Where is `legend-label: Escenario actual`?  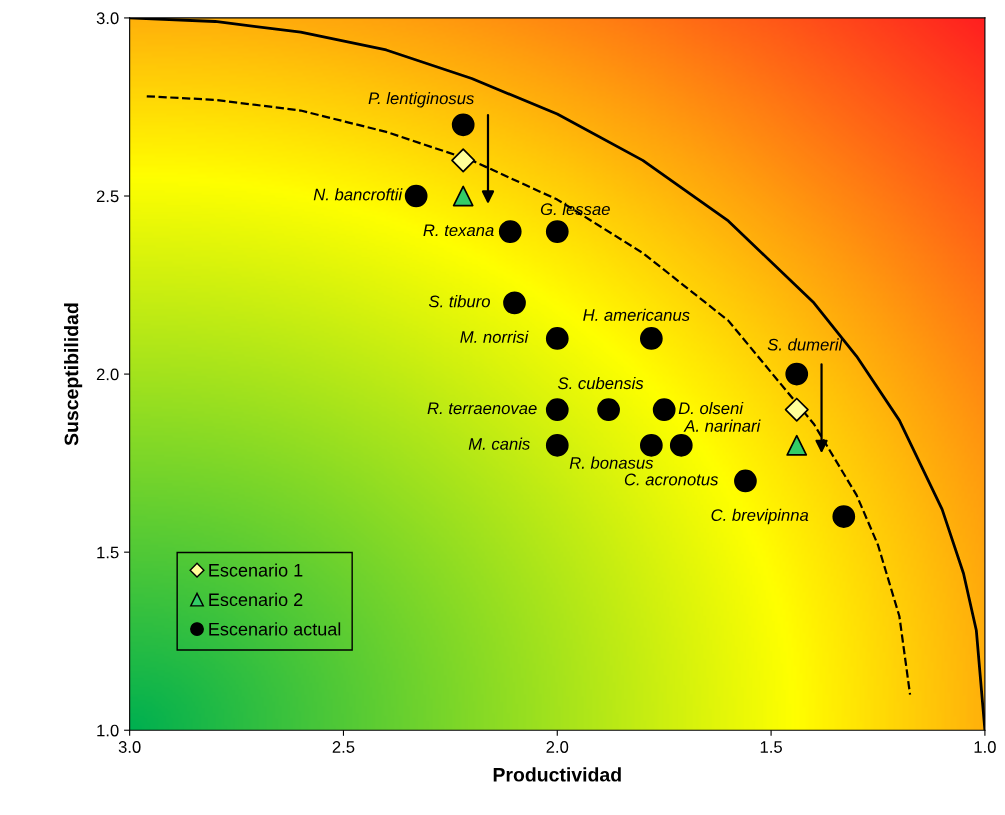
legend-label: Escenario actual is located at coordinates (275, 629).